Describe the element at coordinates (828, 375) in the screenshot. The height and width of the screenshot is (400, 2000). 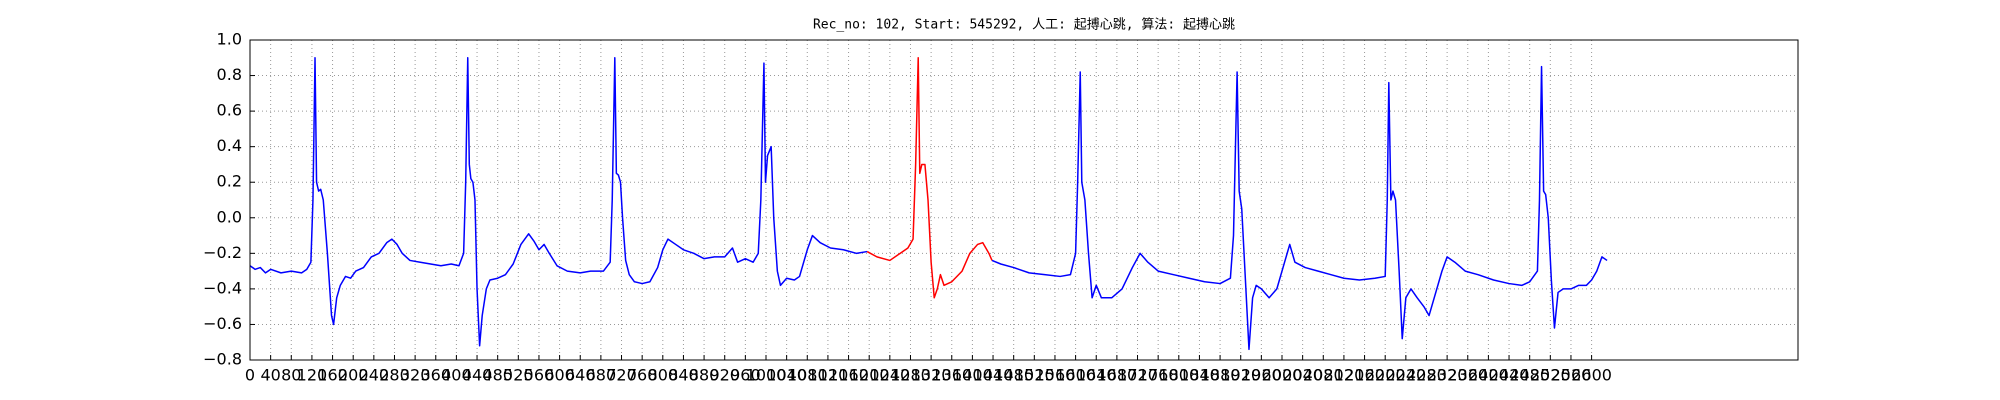
I see `x-tick-label: 1120` at that location.